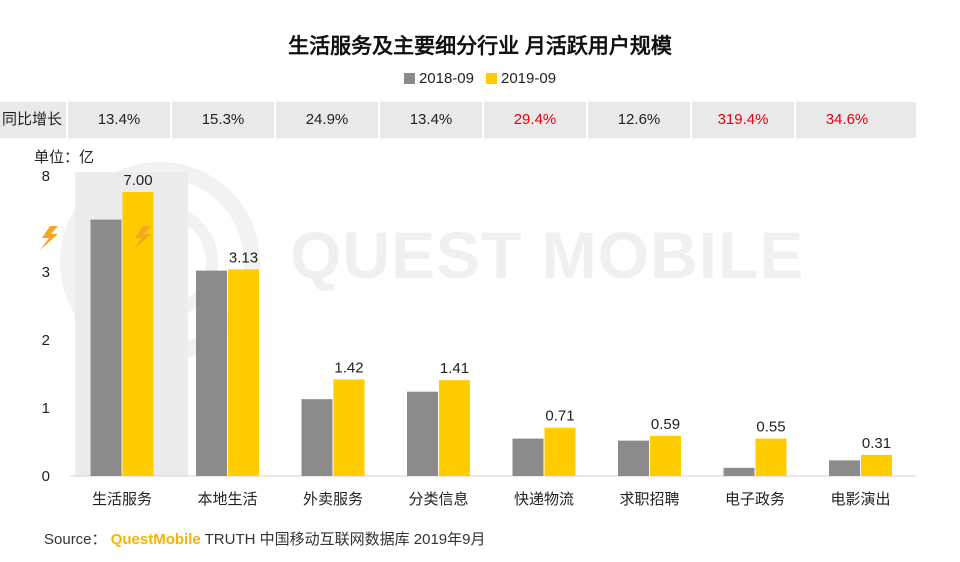 The image size is (960, 562). Describe the element at coordinates (544, 499) in the screenshot. I see `category-label: 快递物流` at that location.